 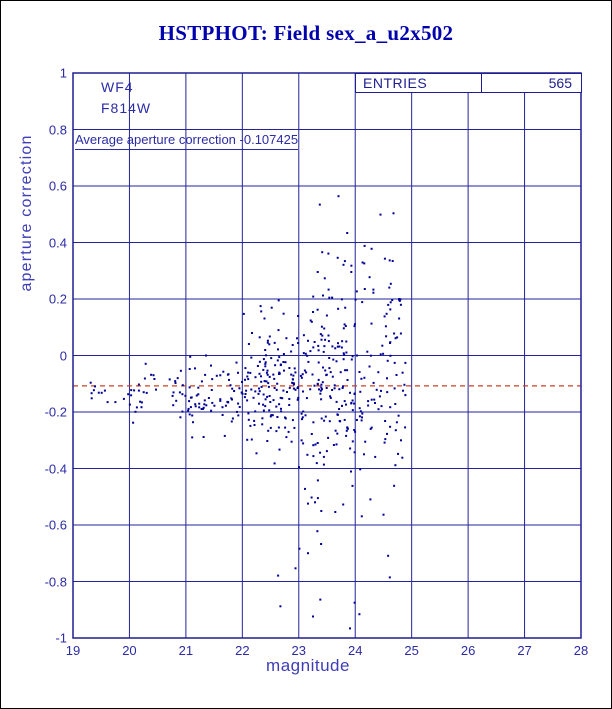 I want to click on entries-label: ENTRIES, so click(x=395, y=83).